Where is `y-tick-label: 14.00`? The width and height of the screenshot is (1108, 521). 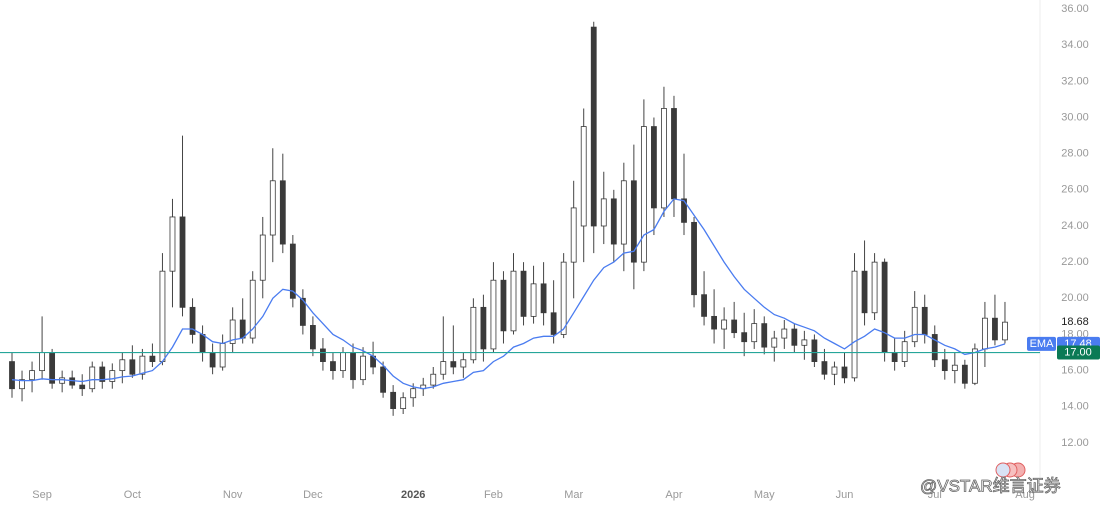
y-tick-label: 14.00 is located at coordinates (1075, 407).